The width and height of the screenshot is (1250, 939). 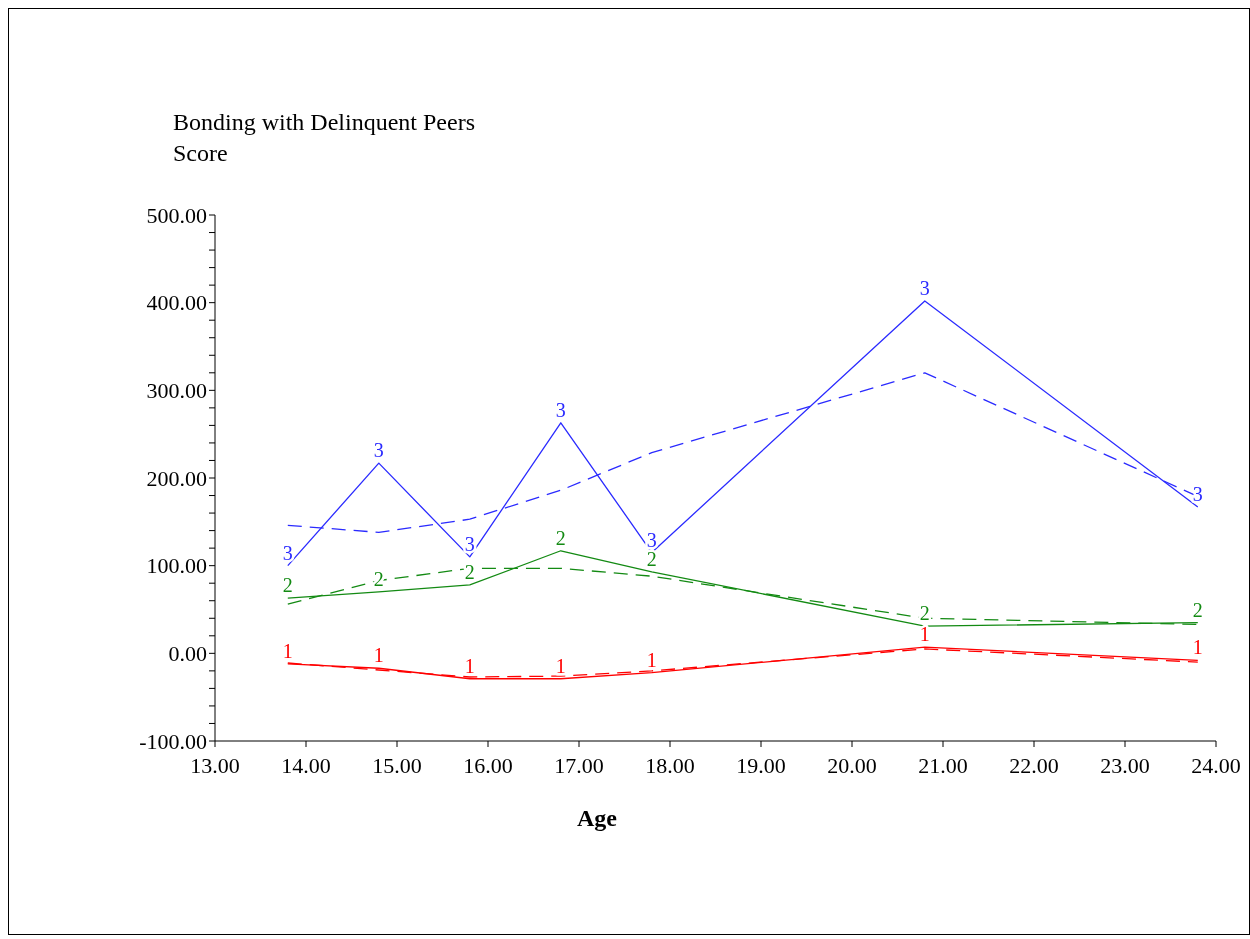 I want to click on x-tick-label: 21.00, so click(x=943, y=765).